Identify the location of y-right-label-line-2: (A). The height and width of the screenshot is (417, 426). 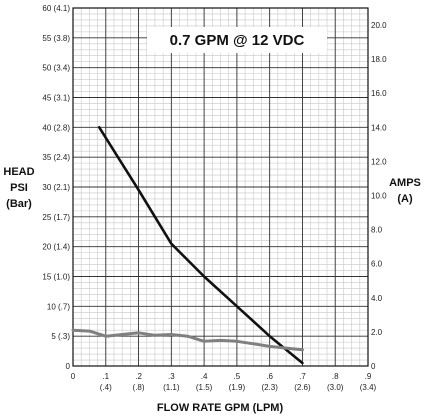
(405, 199).